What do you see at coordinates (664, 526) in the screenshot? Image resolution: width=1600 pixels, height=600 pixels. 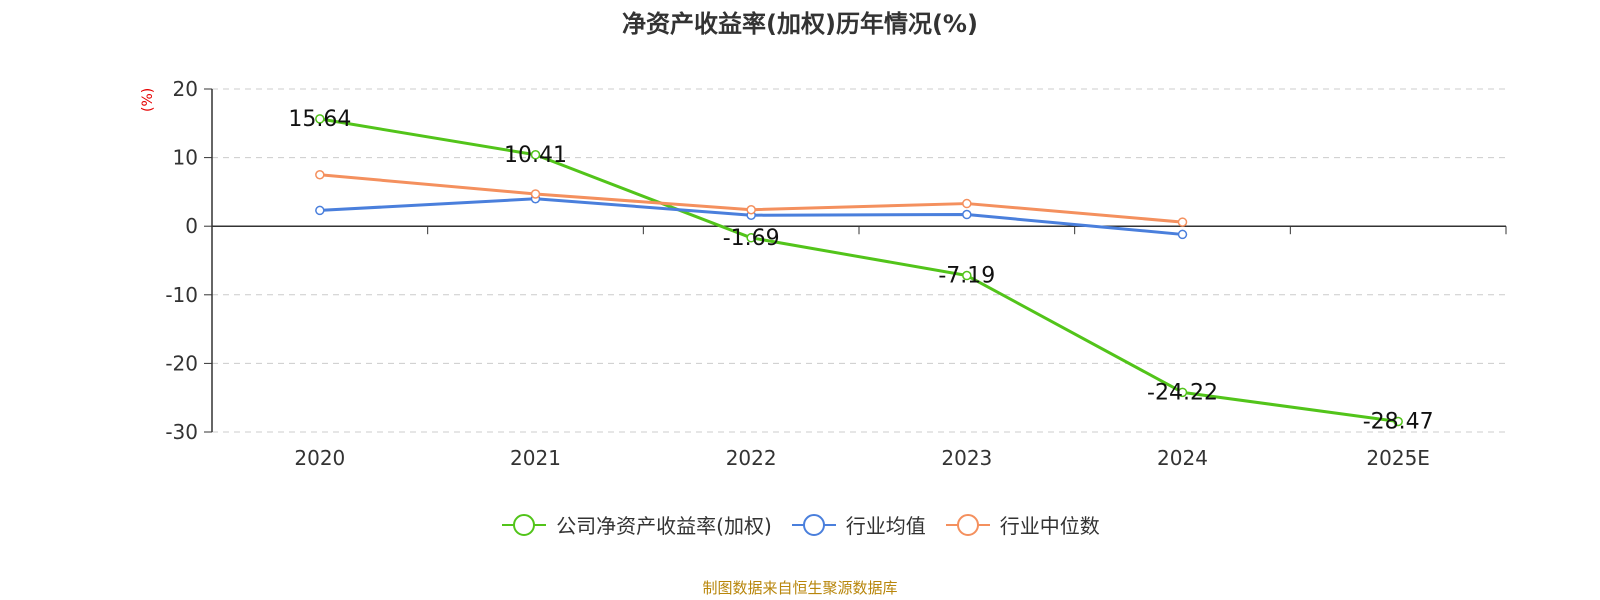 I see `legend-label: 公司净资产收益率(加权)` at bounding box center [664, 526].